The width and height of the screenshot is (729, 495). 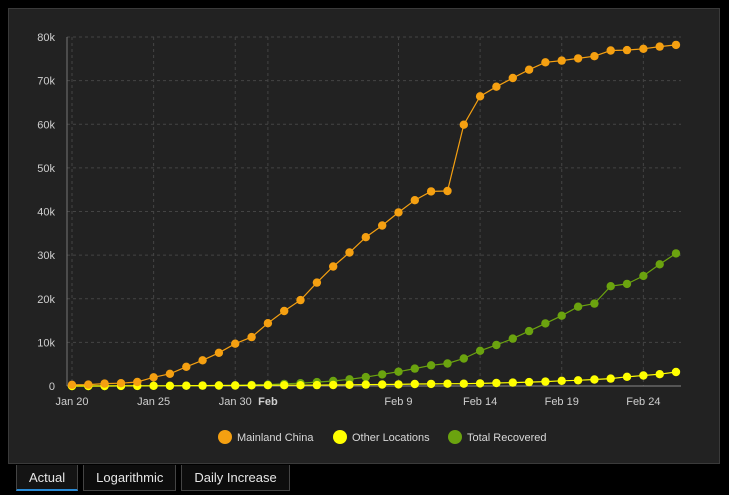 I want to click on tab-daily-increase: Daily Increase, so click(x=235, y=478).